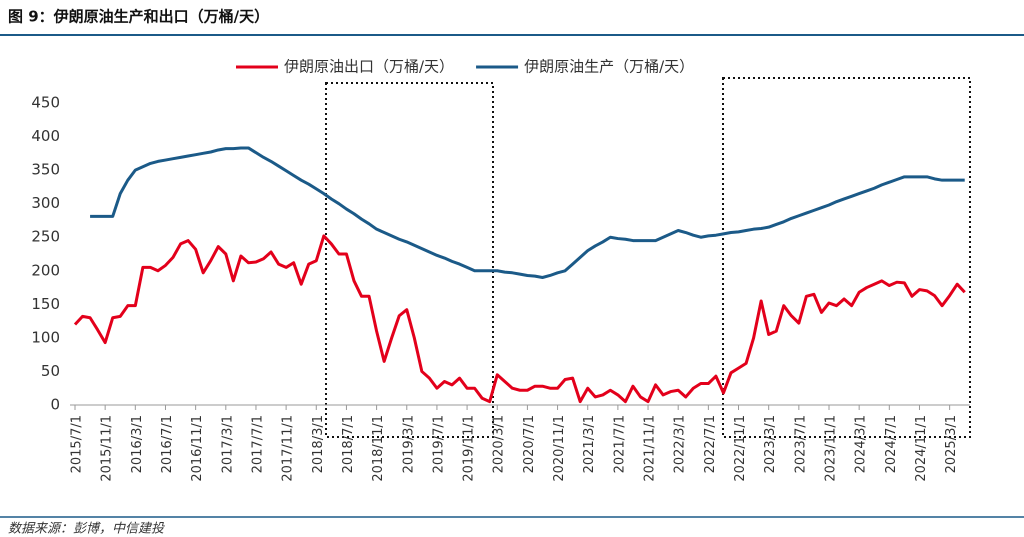 Image resolution: width=1024 pixels, height=537 pixels. What do you see at coordinates (438, 444) in the screenshot?
I see `x-tick-label: 2019/7/1` at bounding box center [438, 444].